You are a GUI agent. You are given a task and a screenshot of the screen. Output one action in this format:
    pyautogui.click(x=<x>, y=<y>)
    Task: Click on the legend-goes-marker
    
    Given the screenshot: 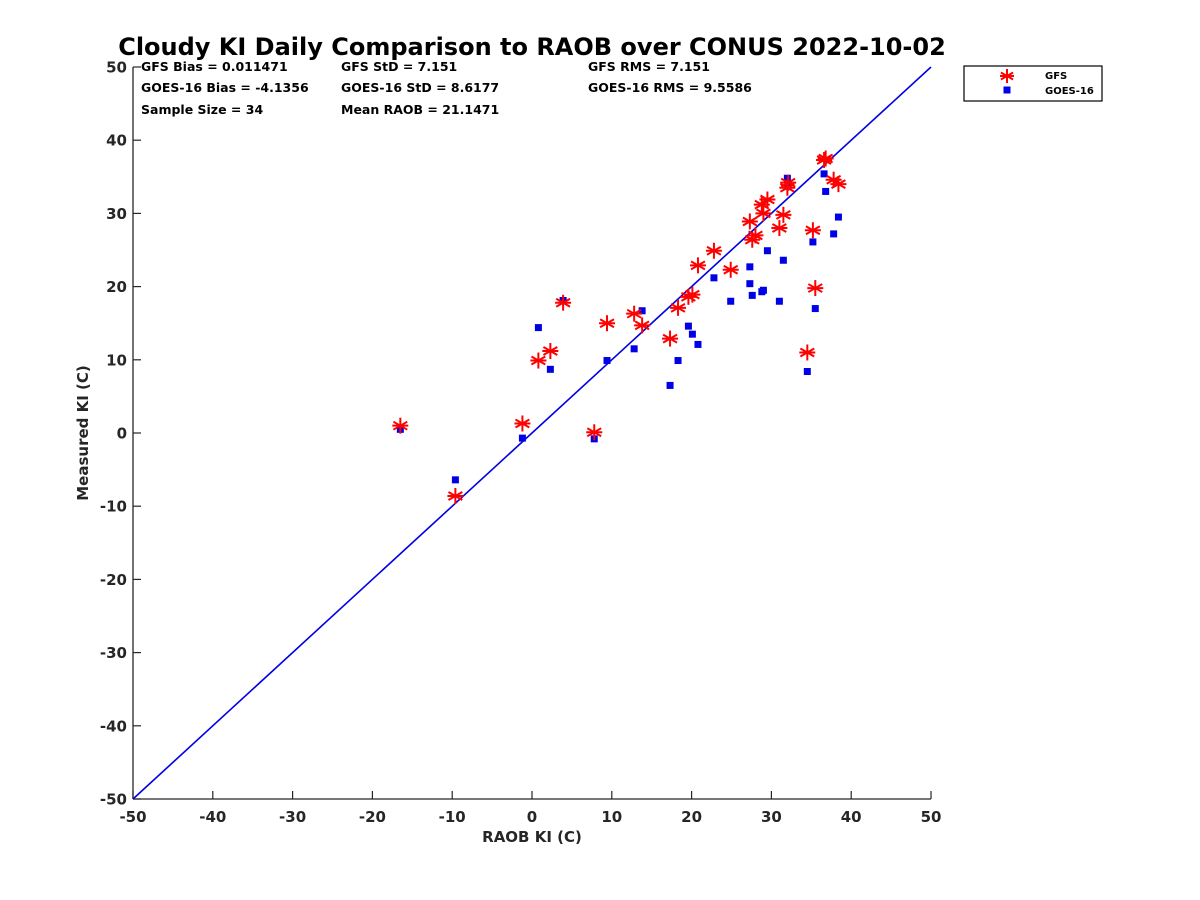 What is the action you would take?
    pyautogui.click(x=1007, y=90)
    